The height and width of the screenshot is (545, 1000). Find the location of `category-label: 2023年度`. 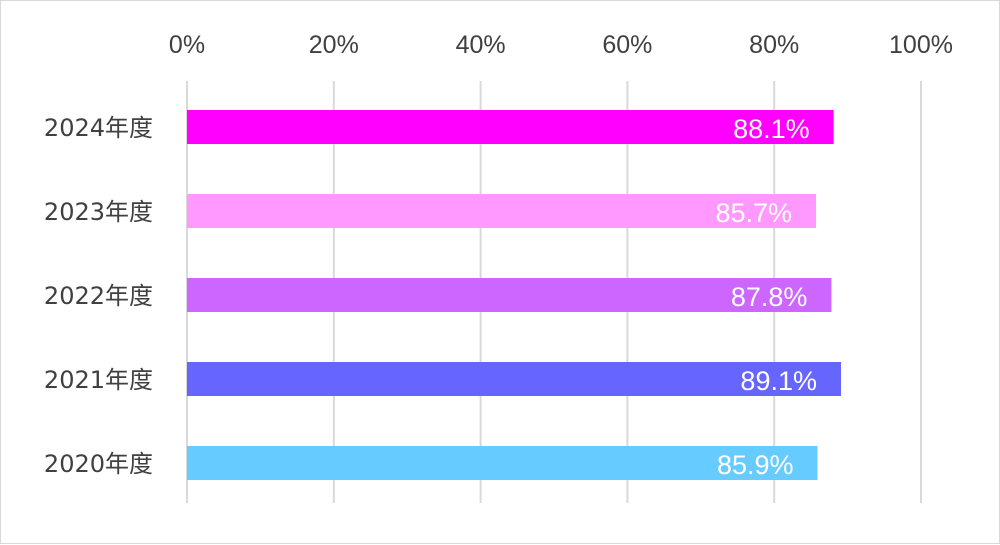

category-label: 2023年度 is located at coordinates (98, 212).